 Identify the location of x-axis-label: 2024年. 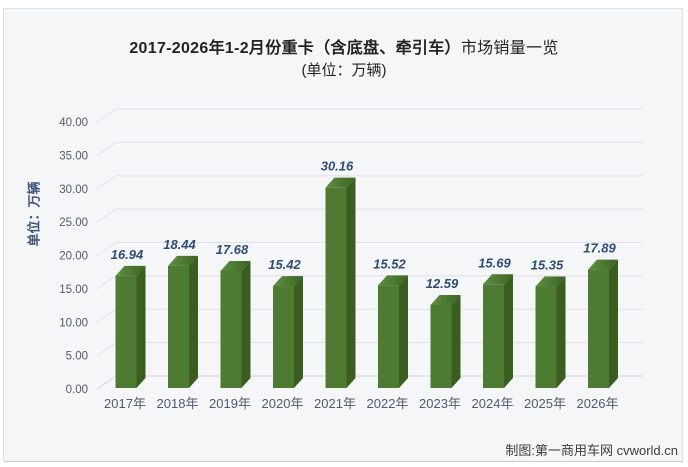
(493, 403).